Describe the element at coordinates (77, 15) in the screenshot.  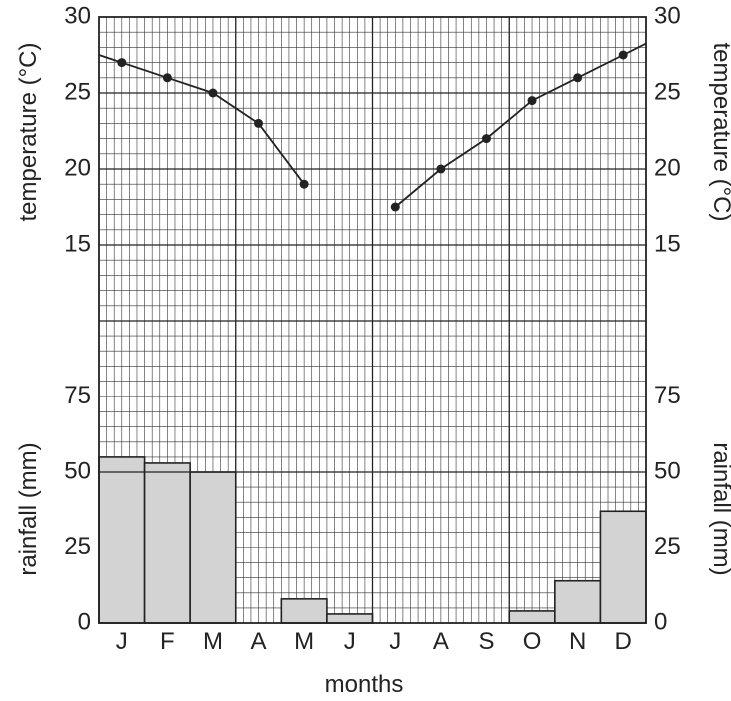
I see `temperature-tick-left: 30` at that location.